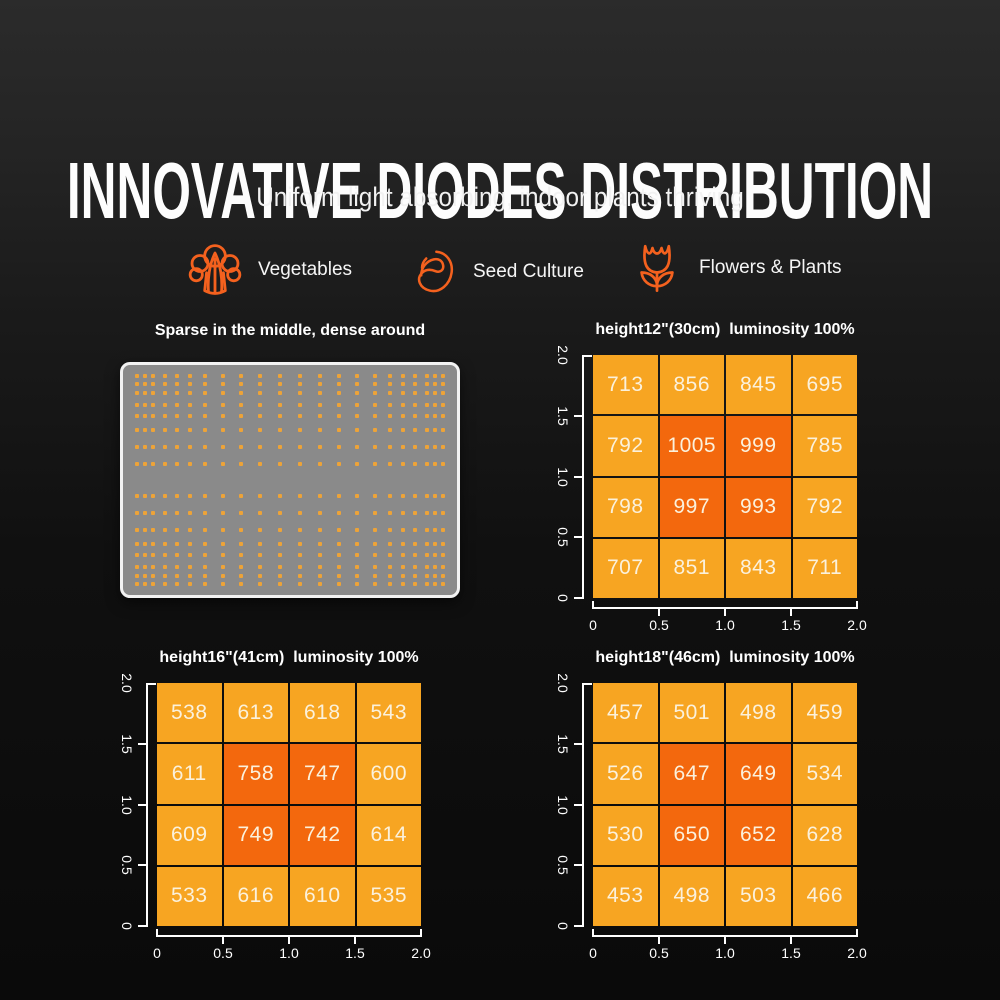 This screenshot has width=1000, height=1000. What do you see at coordinates (750, 813) in the screenshot?
I see `axis-group: 2.0 1.5 1.0 0.5 0 0 0.5 1.0 1.5 2.0` at bounding box center [750, 813].